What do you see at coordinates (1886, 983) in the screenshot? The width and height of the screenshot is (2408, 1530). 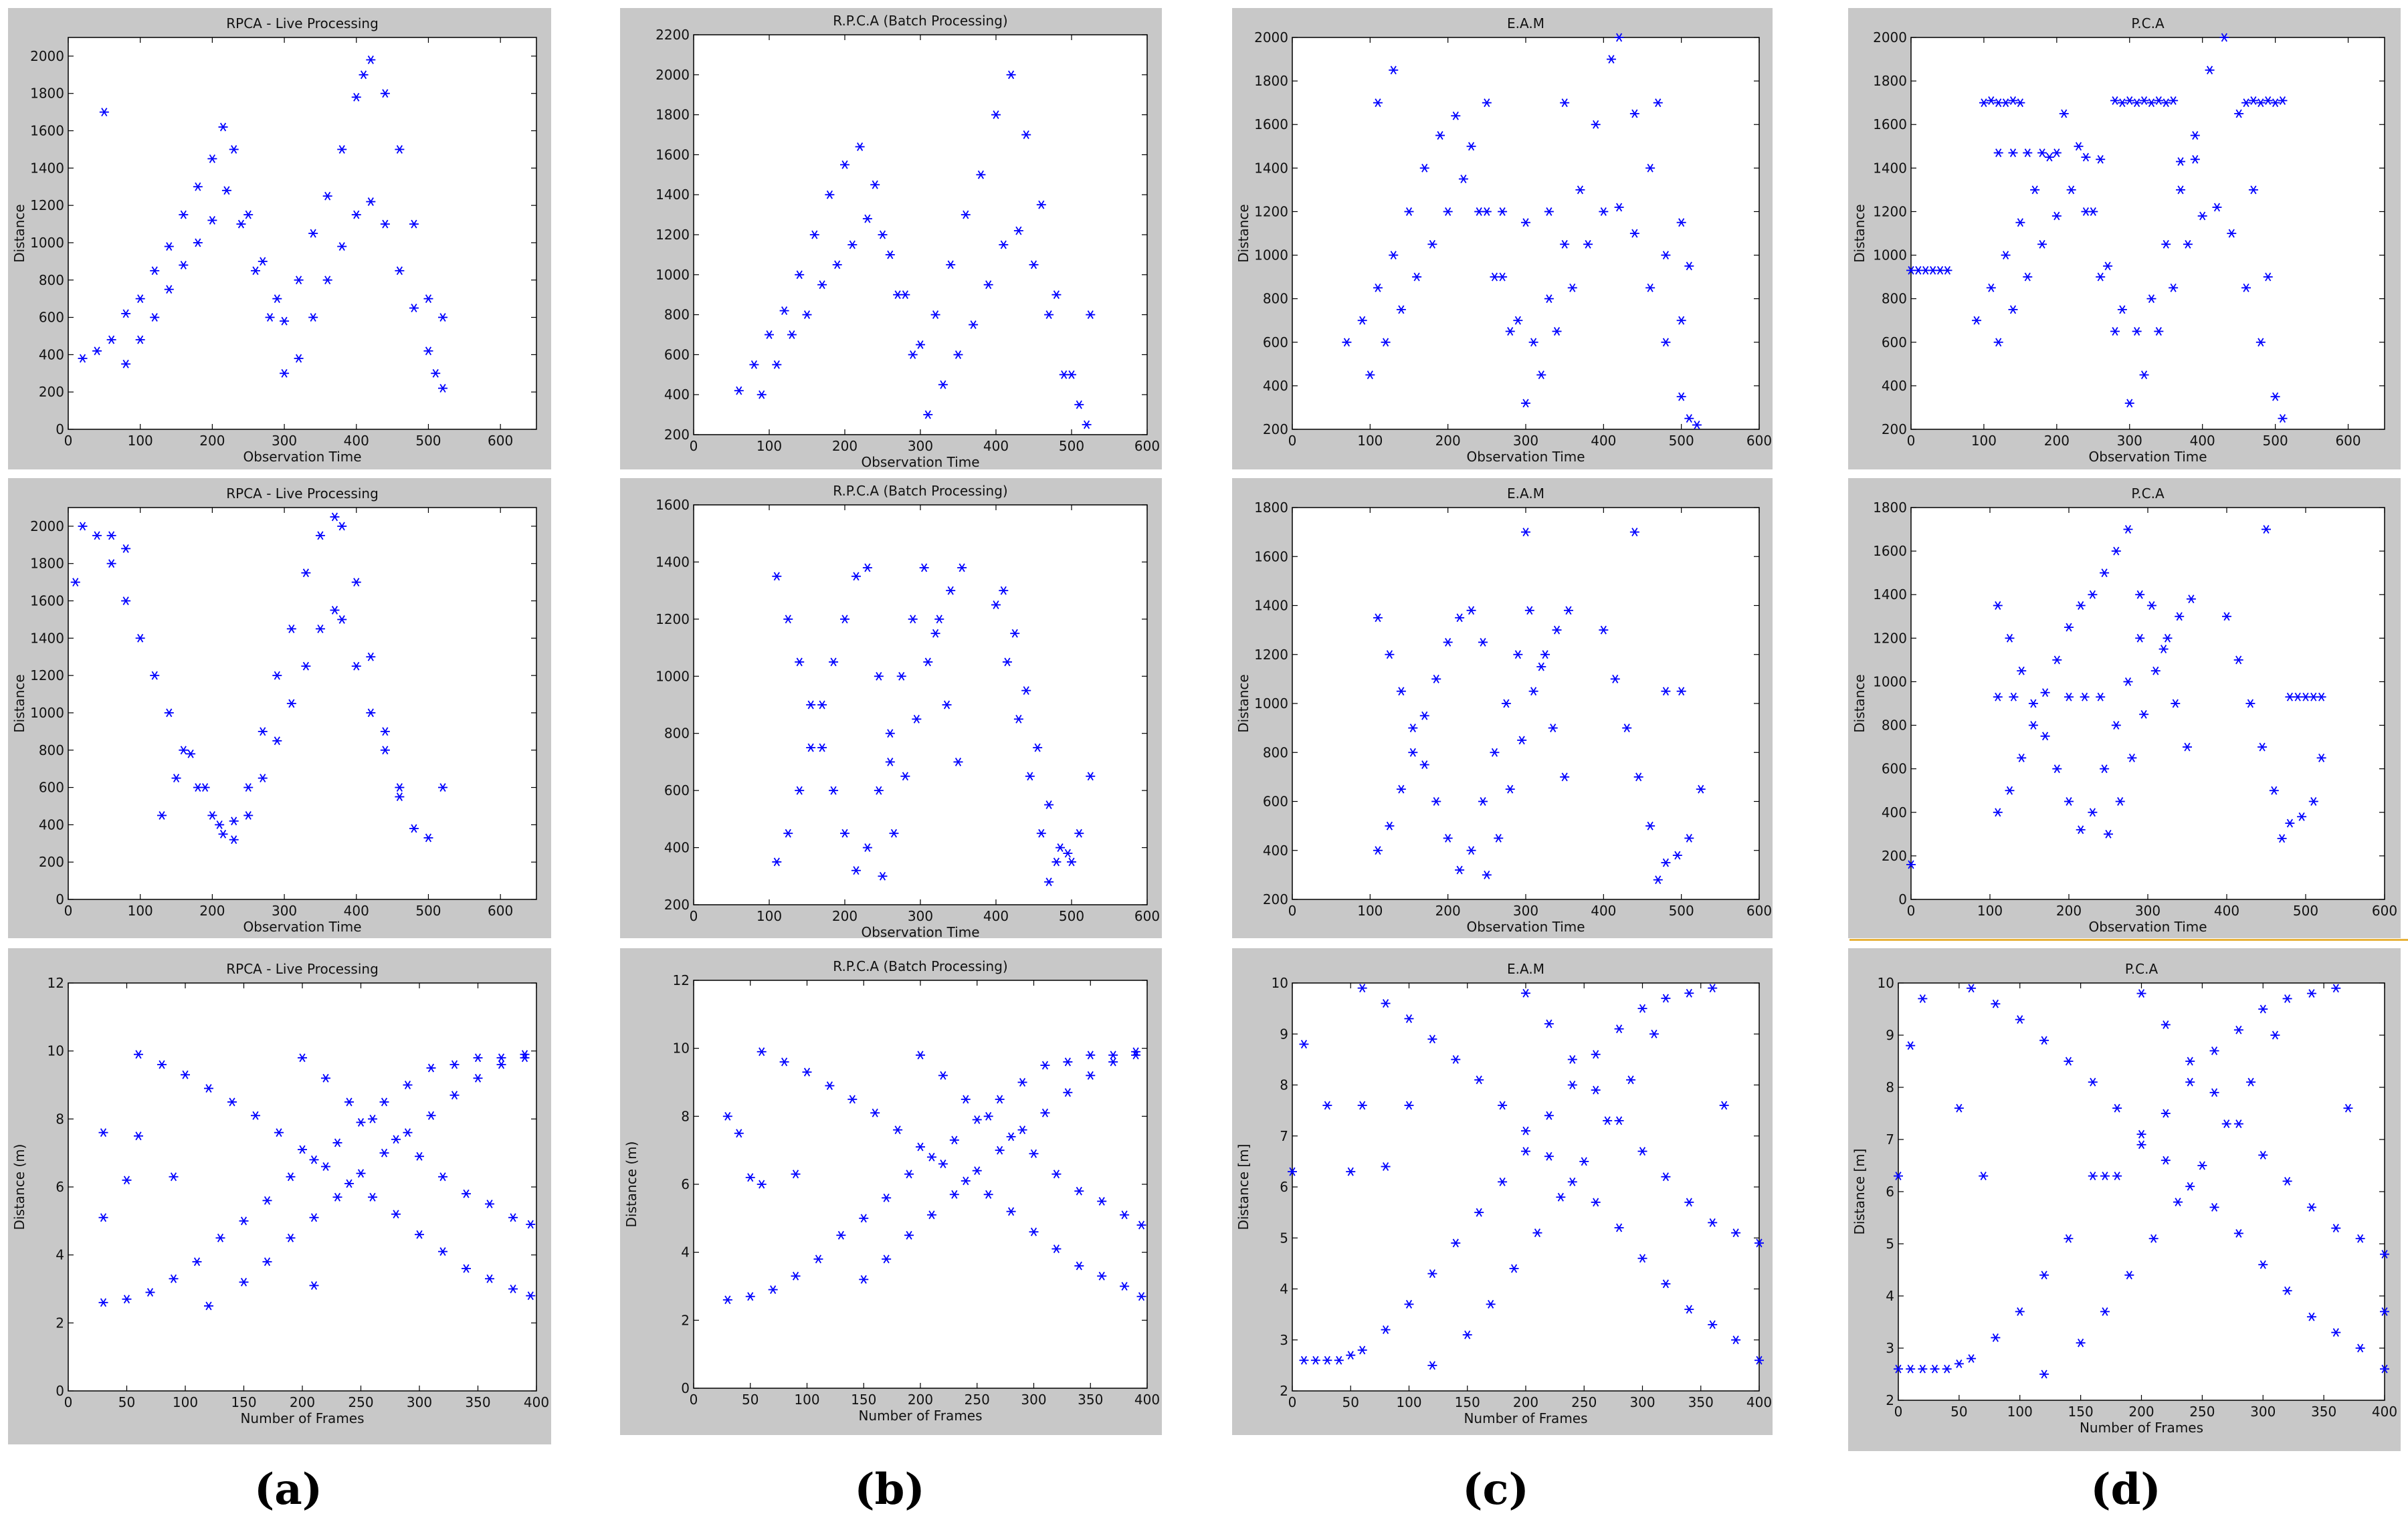 I see `y-tick-label: 10` at bounding box center [1886, 983].